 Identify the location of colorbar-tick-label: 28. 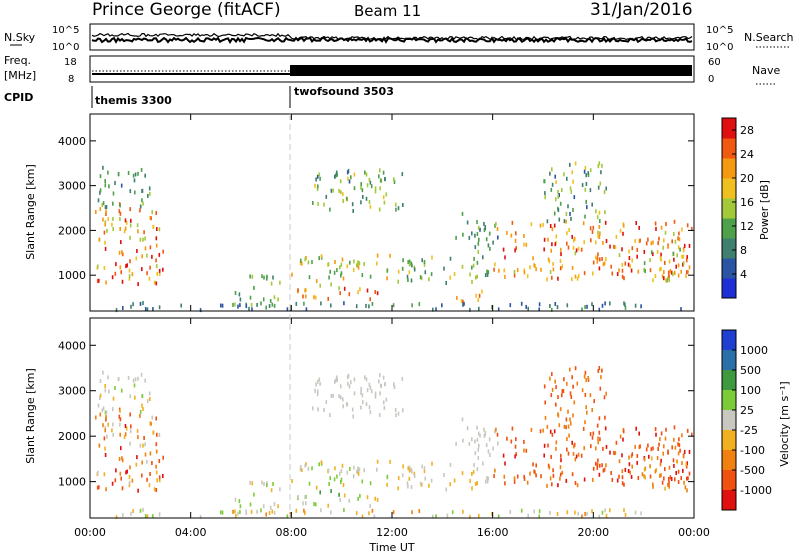
(747, 130).